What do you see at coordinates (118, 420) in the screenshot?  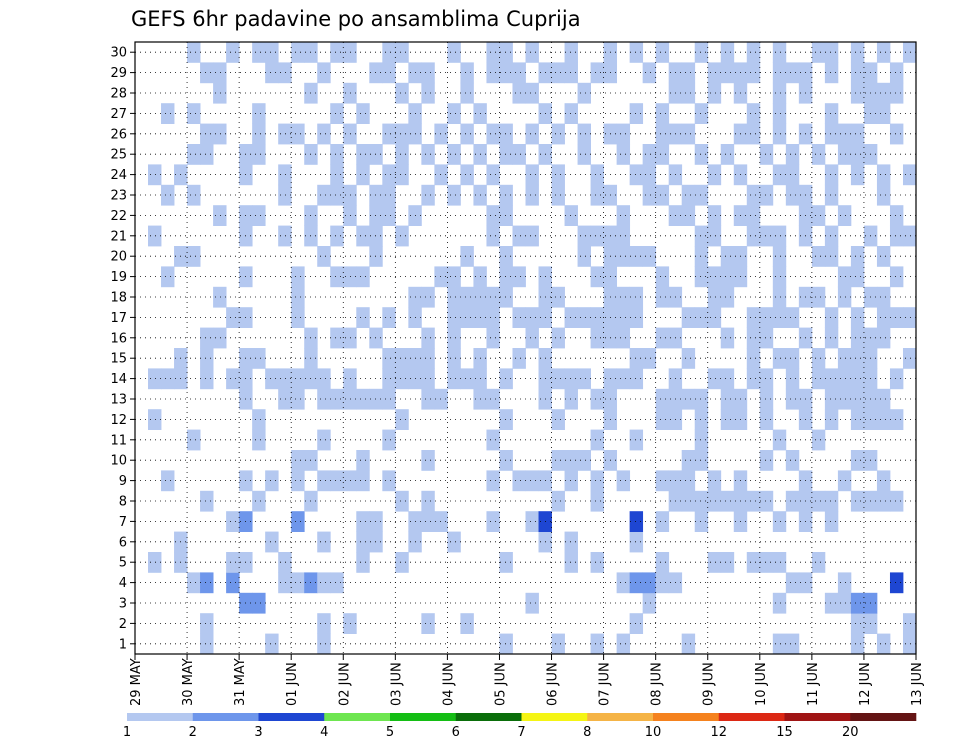 I see `y-tick-label: 12` at bounding box center [118, 420].